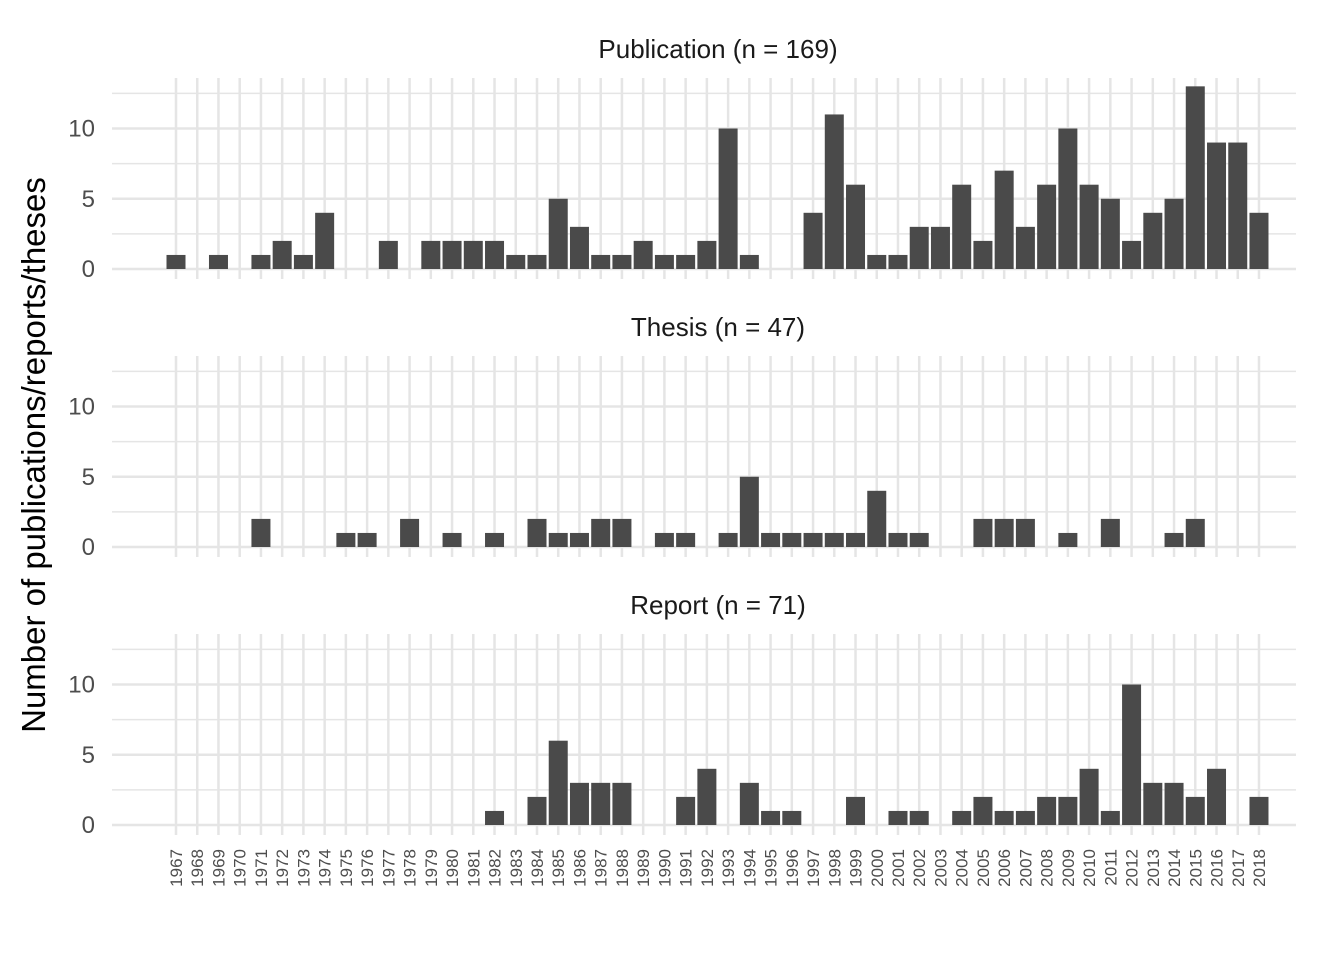 Image resolution: width=1344 pixels, height=960 pixels. I want to click on bar-1972, so click(282, 254).